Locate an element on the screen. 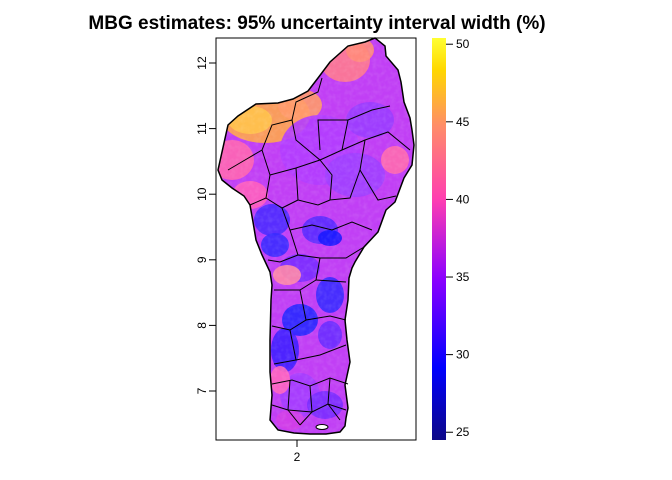  lagoon-shape is located at coordinates (322, 427).